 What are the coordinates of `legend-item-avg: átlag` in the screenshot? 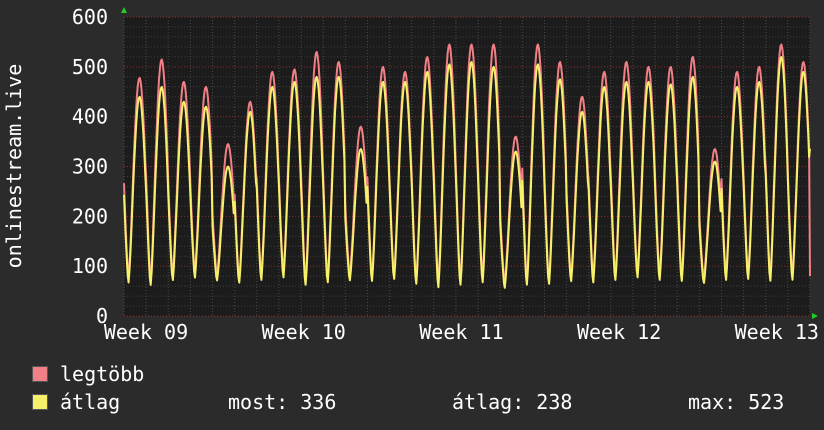 It's located at (76, 402).